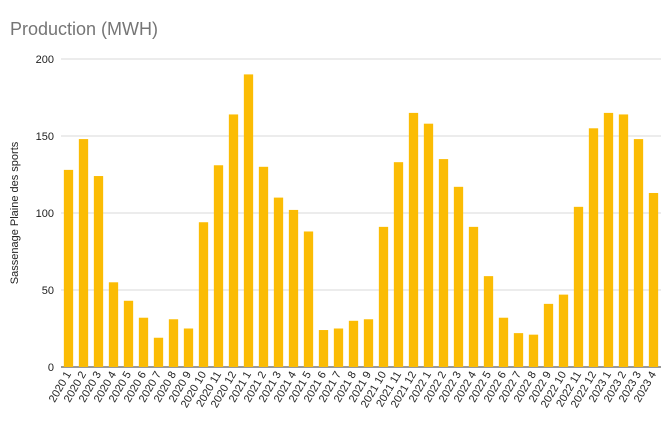 The height and width of the screenshot is (430, 670). What do you see at coordinates (51, 368) in the screenshot?
I see `y-tick-label: 0` at bounding box center [51, 368].